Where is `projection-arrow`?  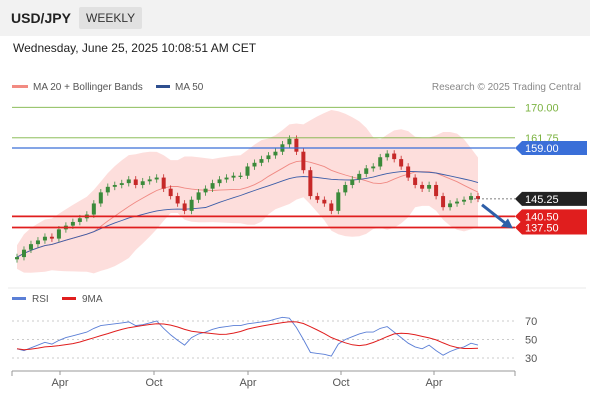 projection-arrow is located at coordinates (497, 216).